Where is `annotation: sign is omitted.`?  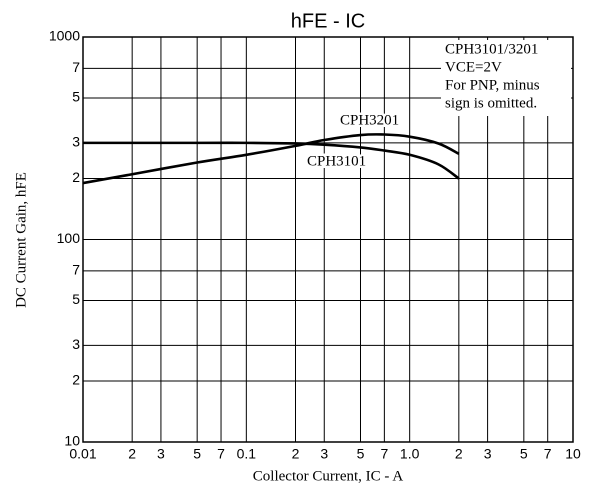 annotation: sign is omitted. is located at coordinates (491, 103).